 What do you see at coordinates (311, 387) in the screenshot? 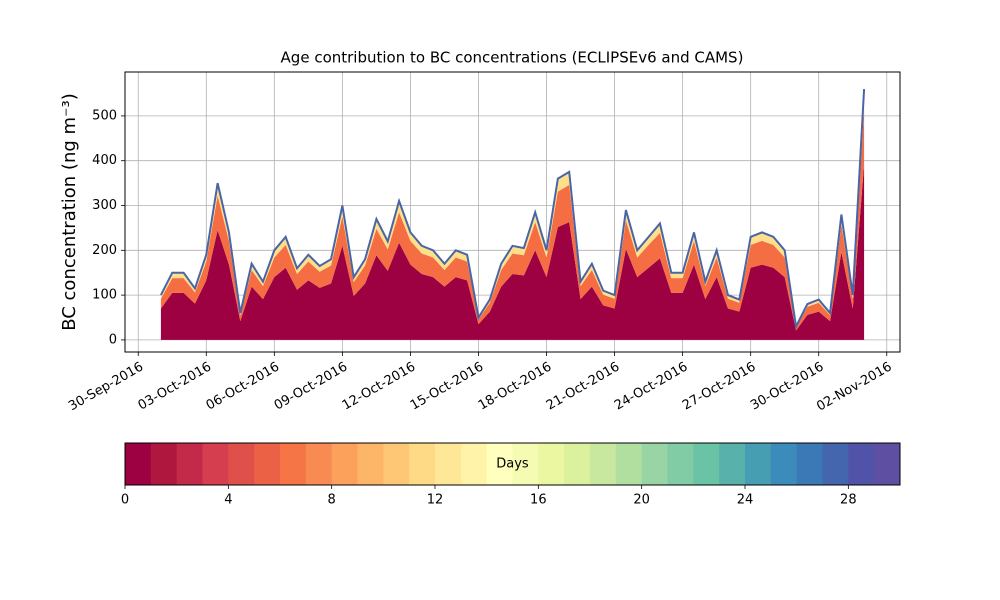
I see `x-tick-label: 09-Oct-2016` at bounding box center [311, 387].